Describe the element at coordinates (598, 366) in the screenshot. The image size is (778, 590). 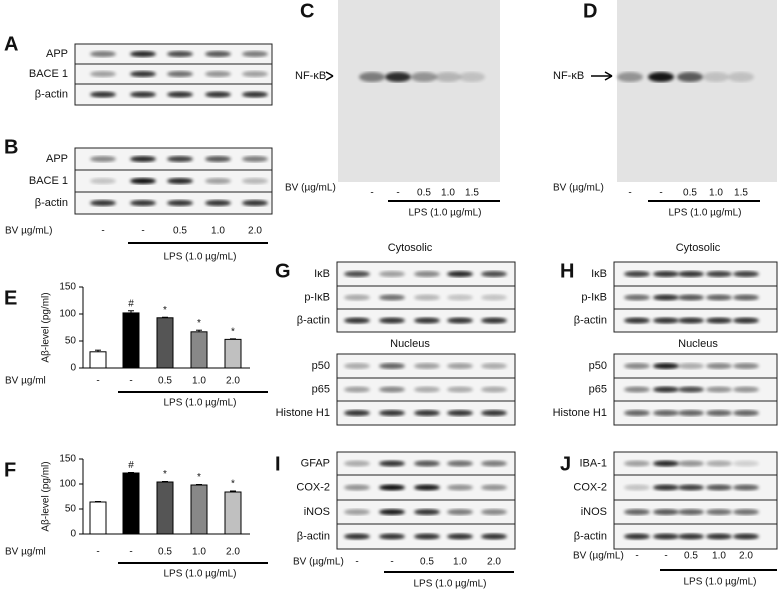
I see `row-label: p50` at that location.